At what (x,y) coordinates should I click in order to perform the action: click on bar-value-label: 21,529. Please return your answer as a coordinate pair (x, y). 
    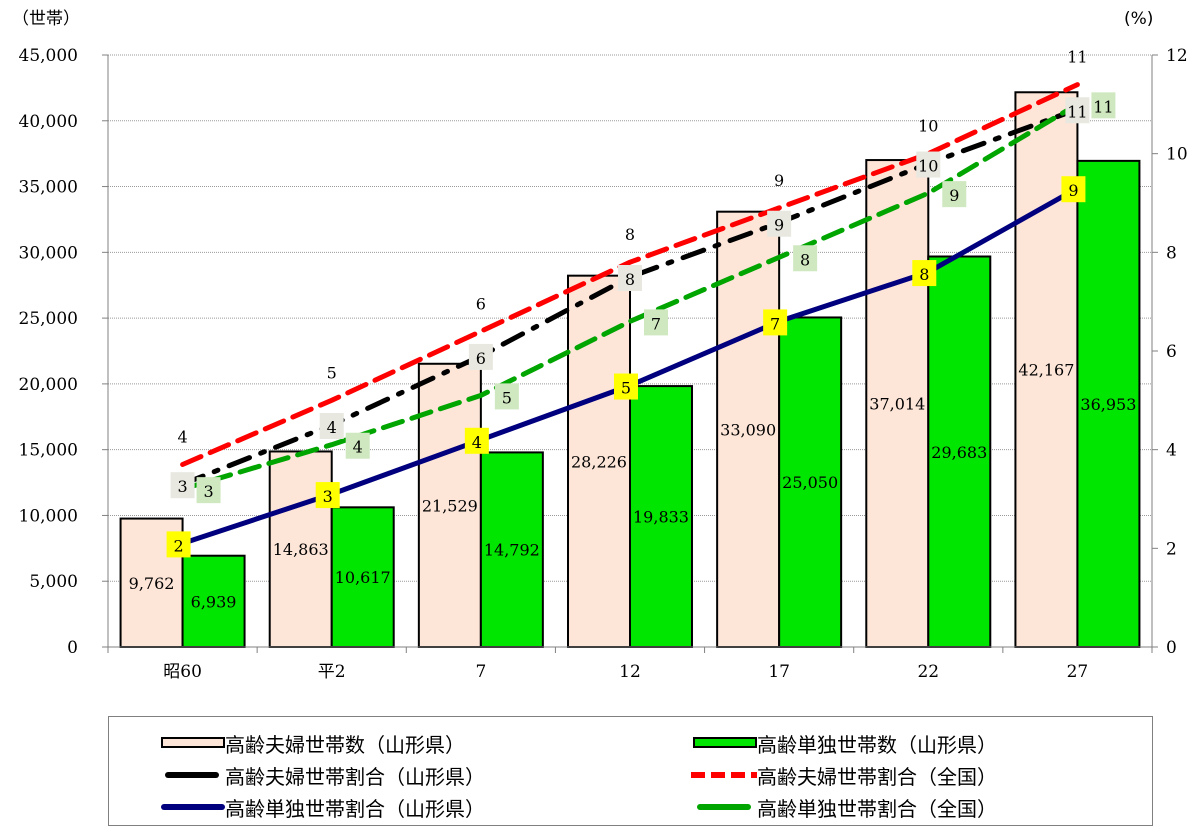
    Looking at the image, I should click on (450, 505).